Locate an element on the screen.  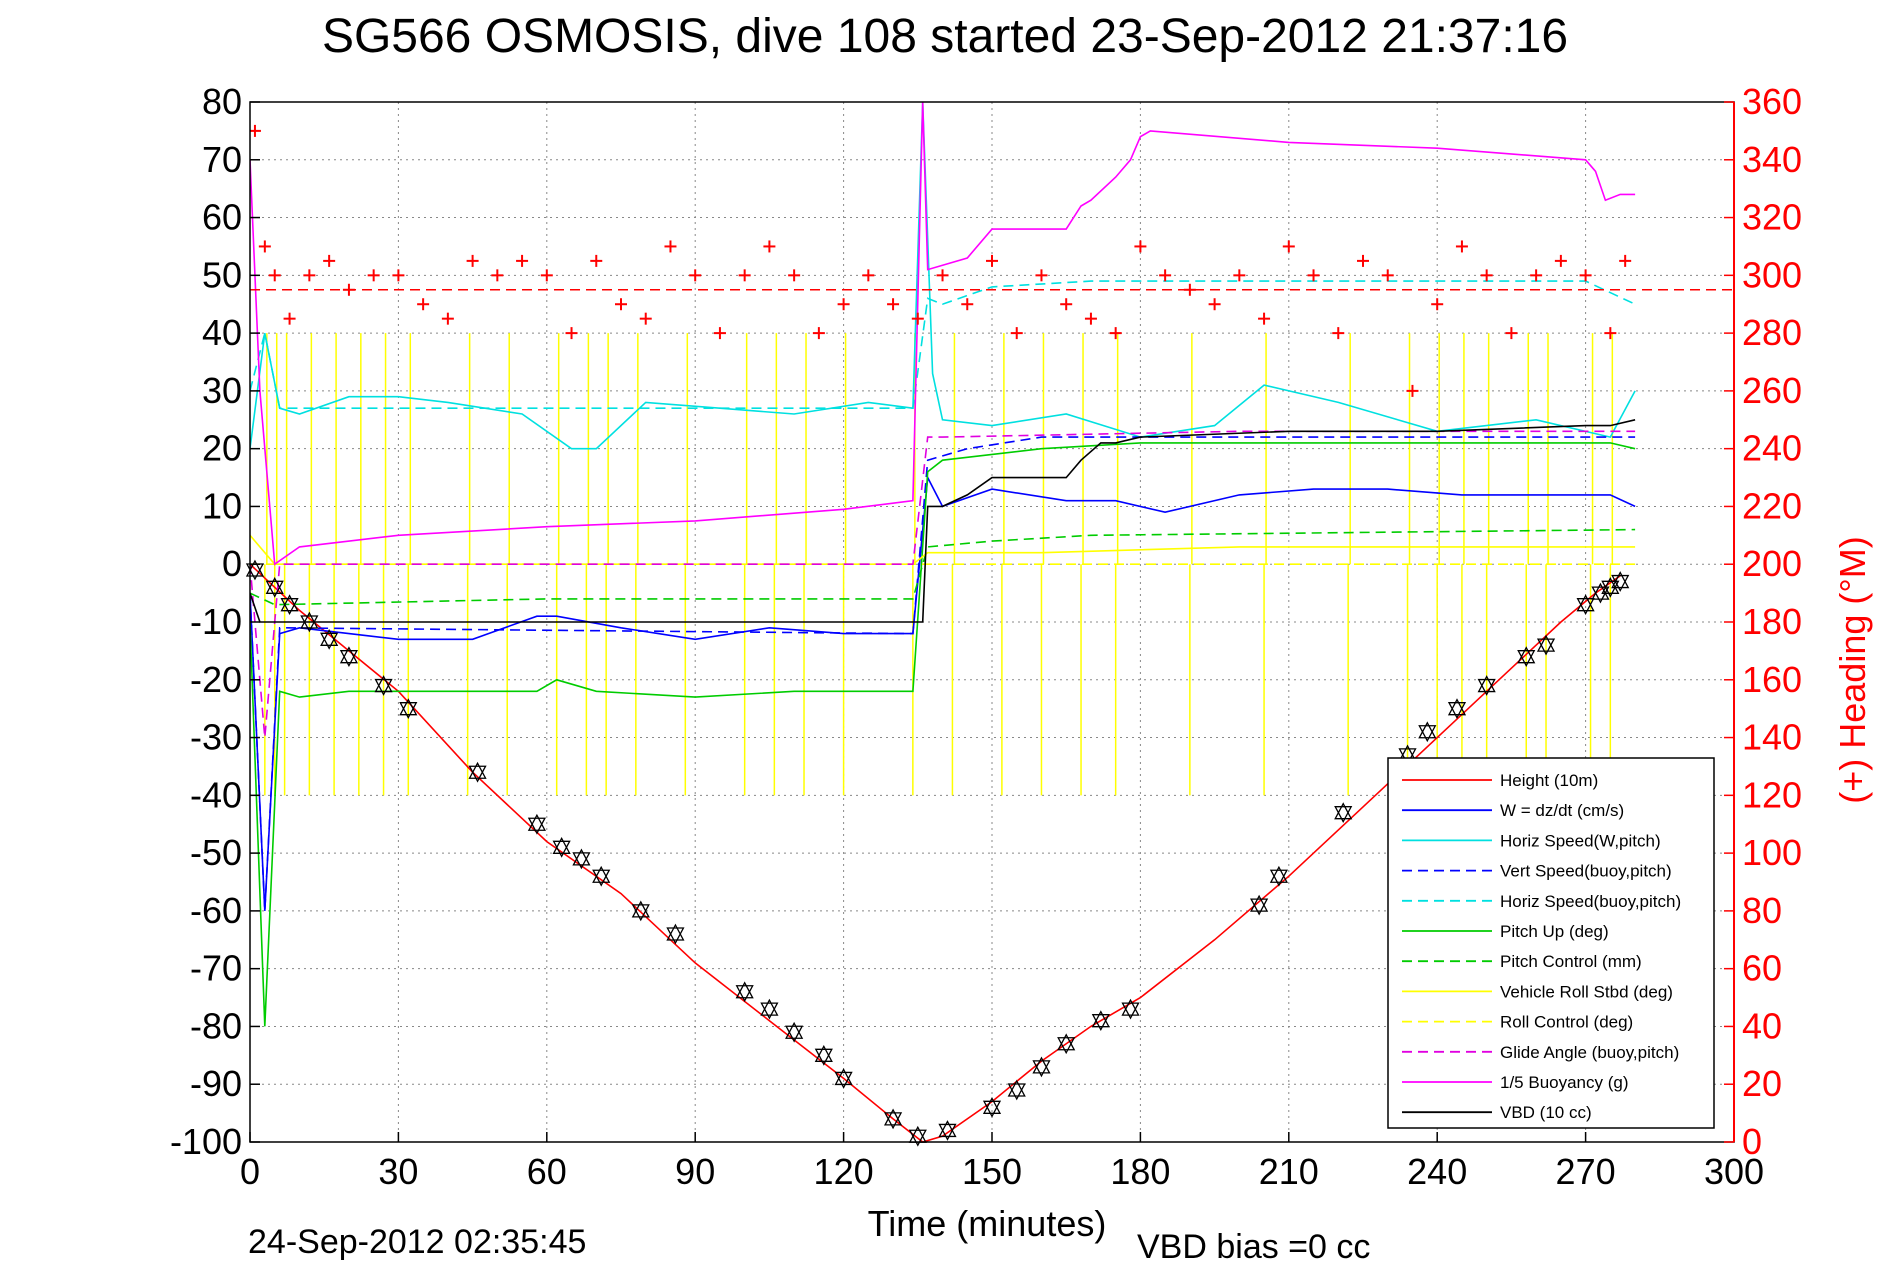
y-tick-label: 80 is located at coordinates (222, 101).